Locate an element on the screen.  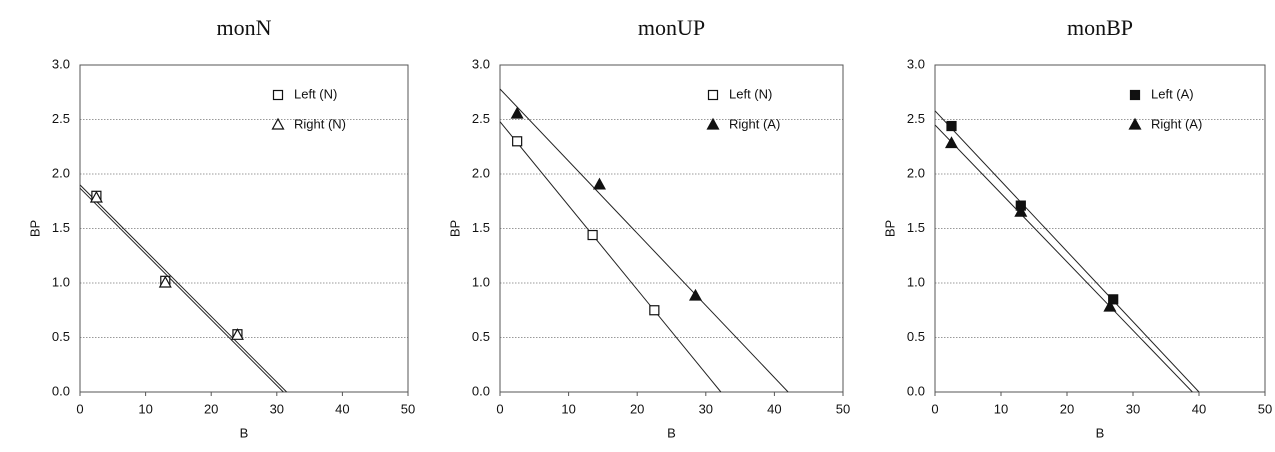
chart-title: monUP is located at coordinates (671, 27).